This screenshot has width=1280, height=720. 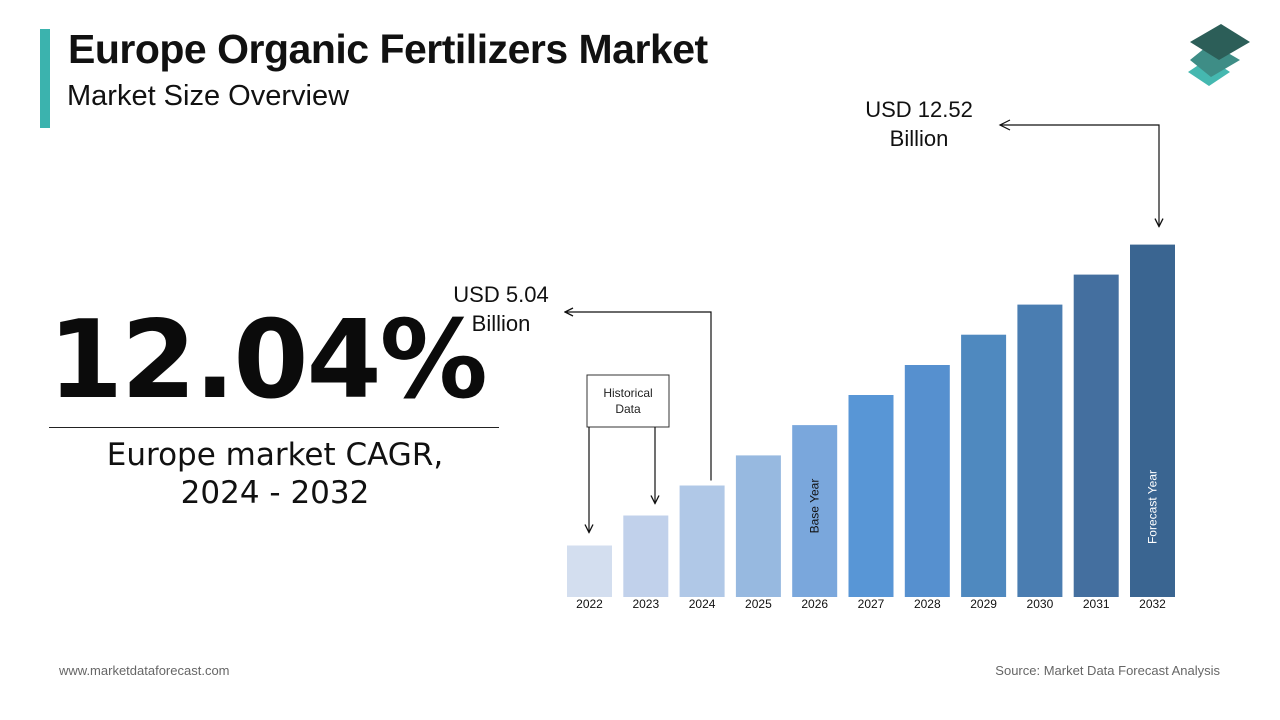 What do you see at coordinates (702, 604) in the screenshot?
I see `x-tick-label-2024: 2024` at bounding box center [702, 604].